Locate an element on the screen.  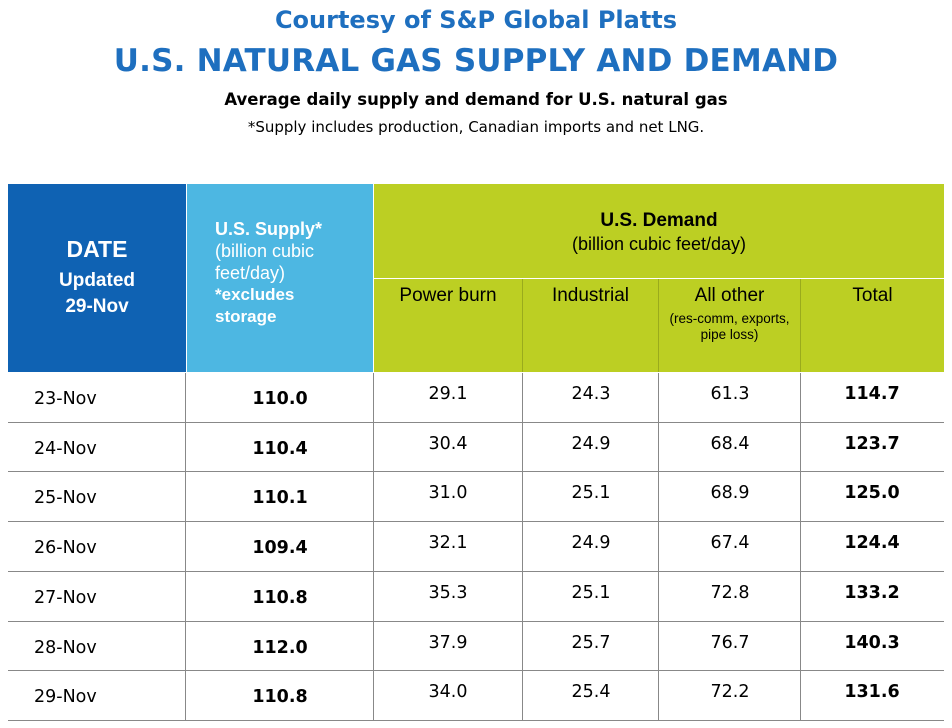
power-burn-cell: 30.4 is located at coordinates (448, 443).